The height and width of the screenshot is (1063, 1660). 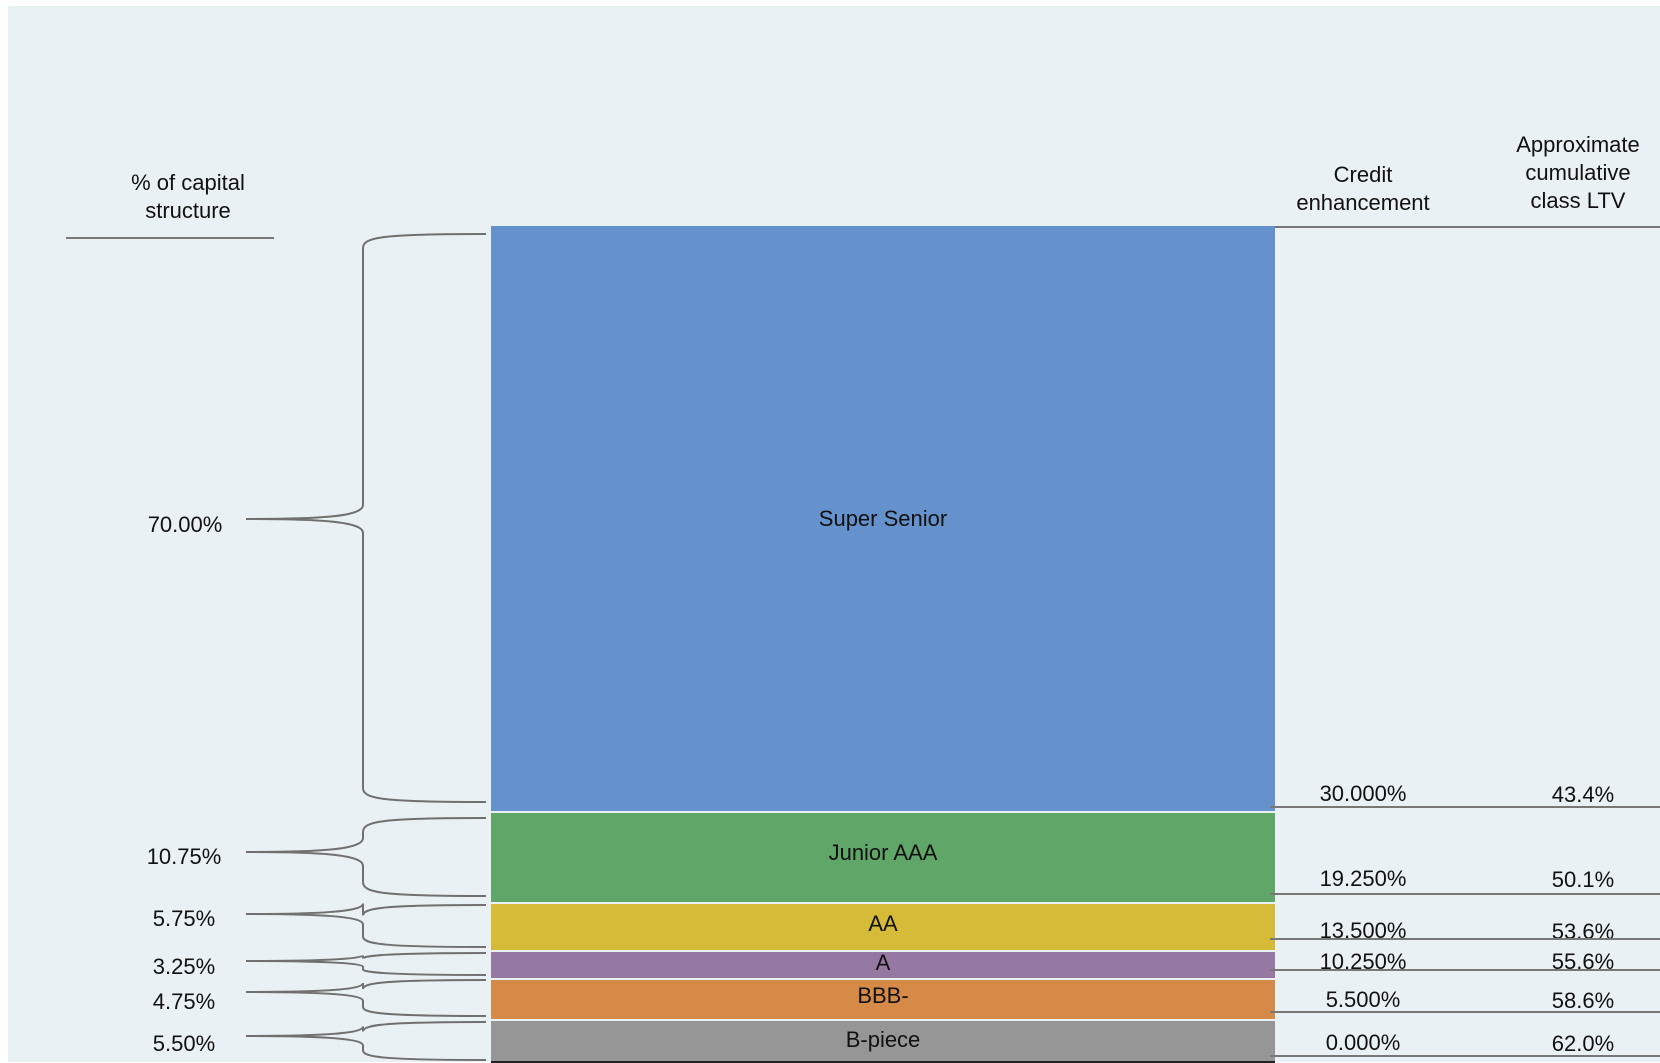 I want to click on tranche-b-piece: B-piece, so click(x=883, y=1042).